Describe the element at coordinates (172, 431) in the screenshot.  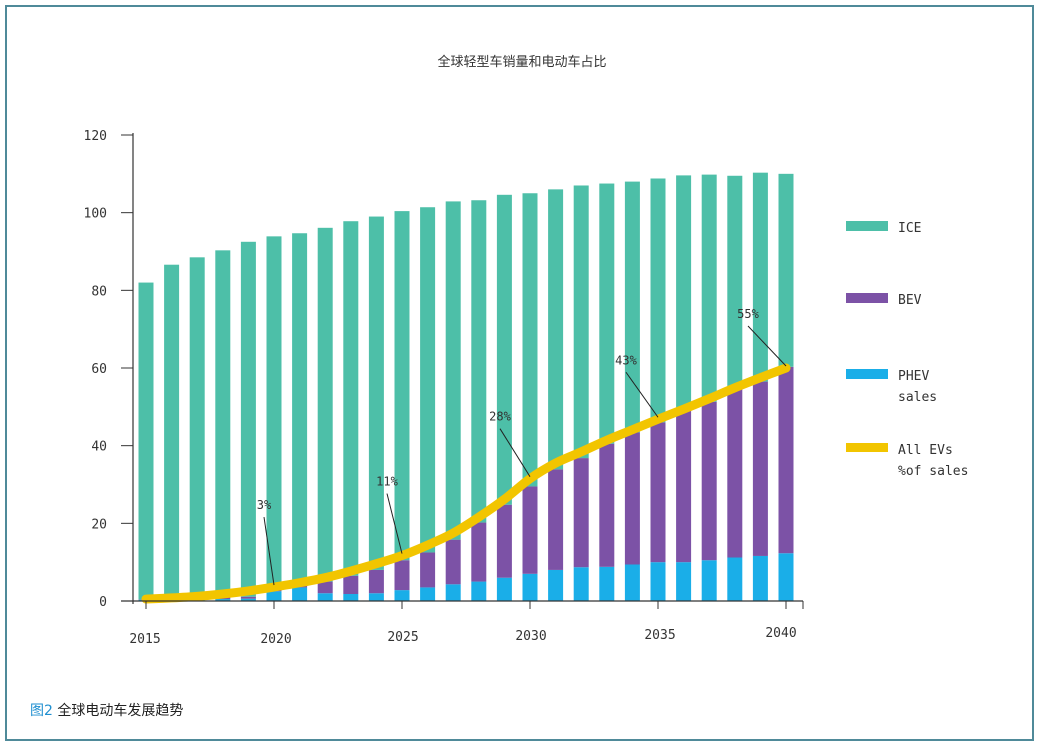
I see `bar-ice-2016` at that location.